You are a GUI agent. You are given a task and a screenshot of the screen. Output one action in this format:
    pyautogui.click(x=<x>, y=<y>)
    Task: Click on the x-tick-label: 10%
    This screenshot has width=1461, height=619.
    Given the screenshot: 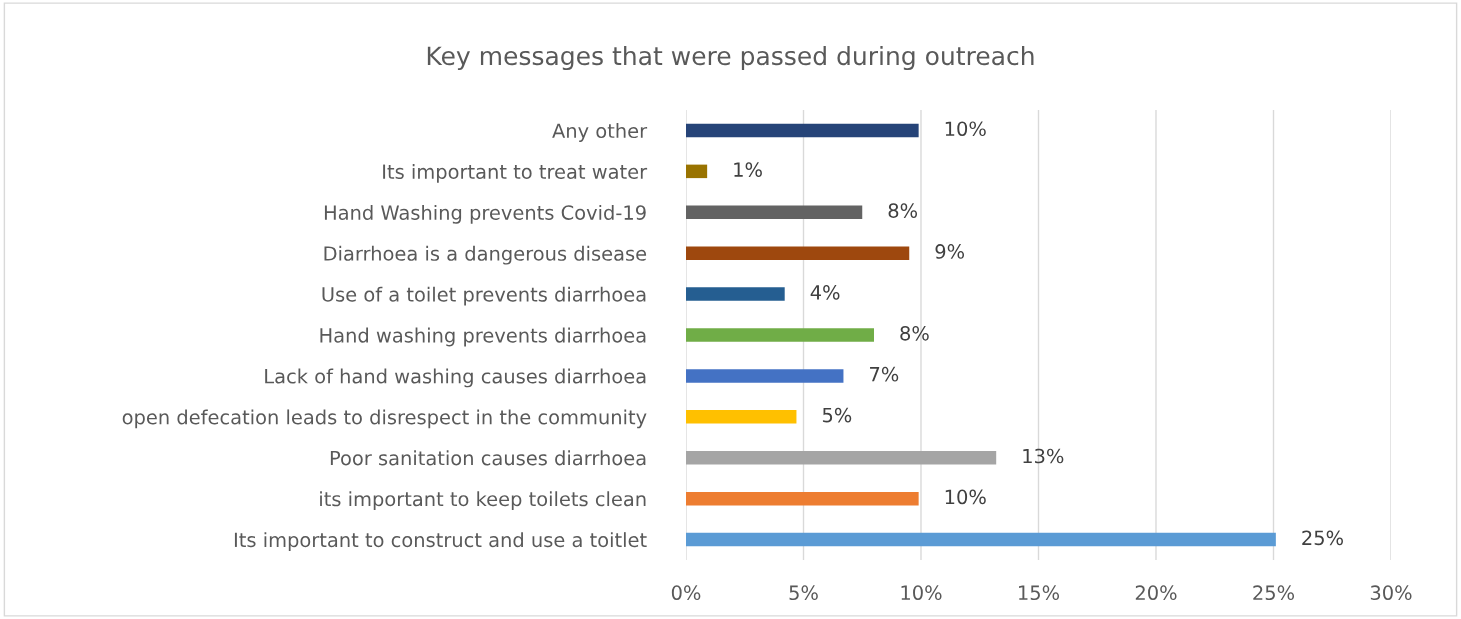 What is the action you would take?
    pyautogui.click(x=921, y=593)
    